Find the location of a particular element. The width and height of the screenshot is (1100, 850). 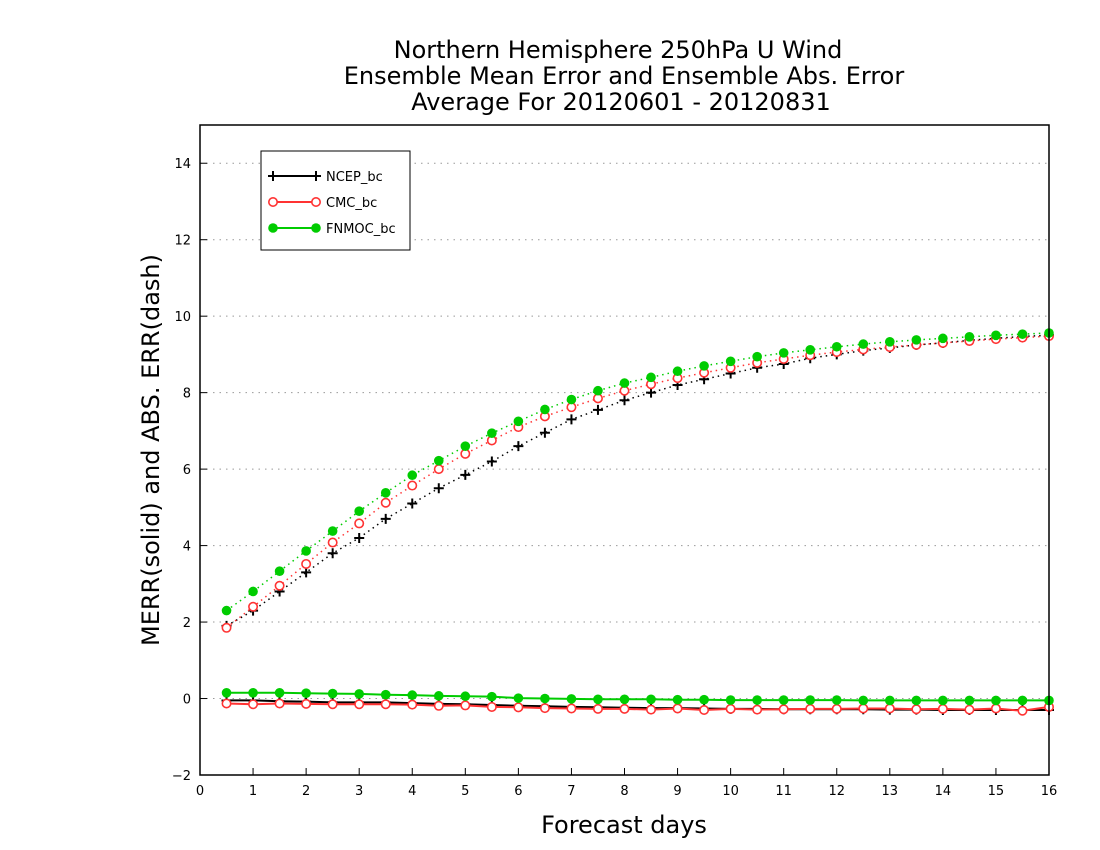

x-tick-label: 5 is located at coordinates (465, 791).